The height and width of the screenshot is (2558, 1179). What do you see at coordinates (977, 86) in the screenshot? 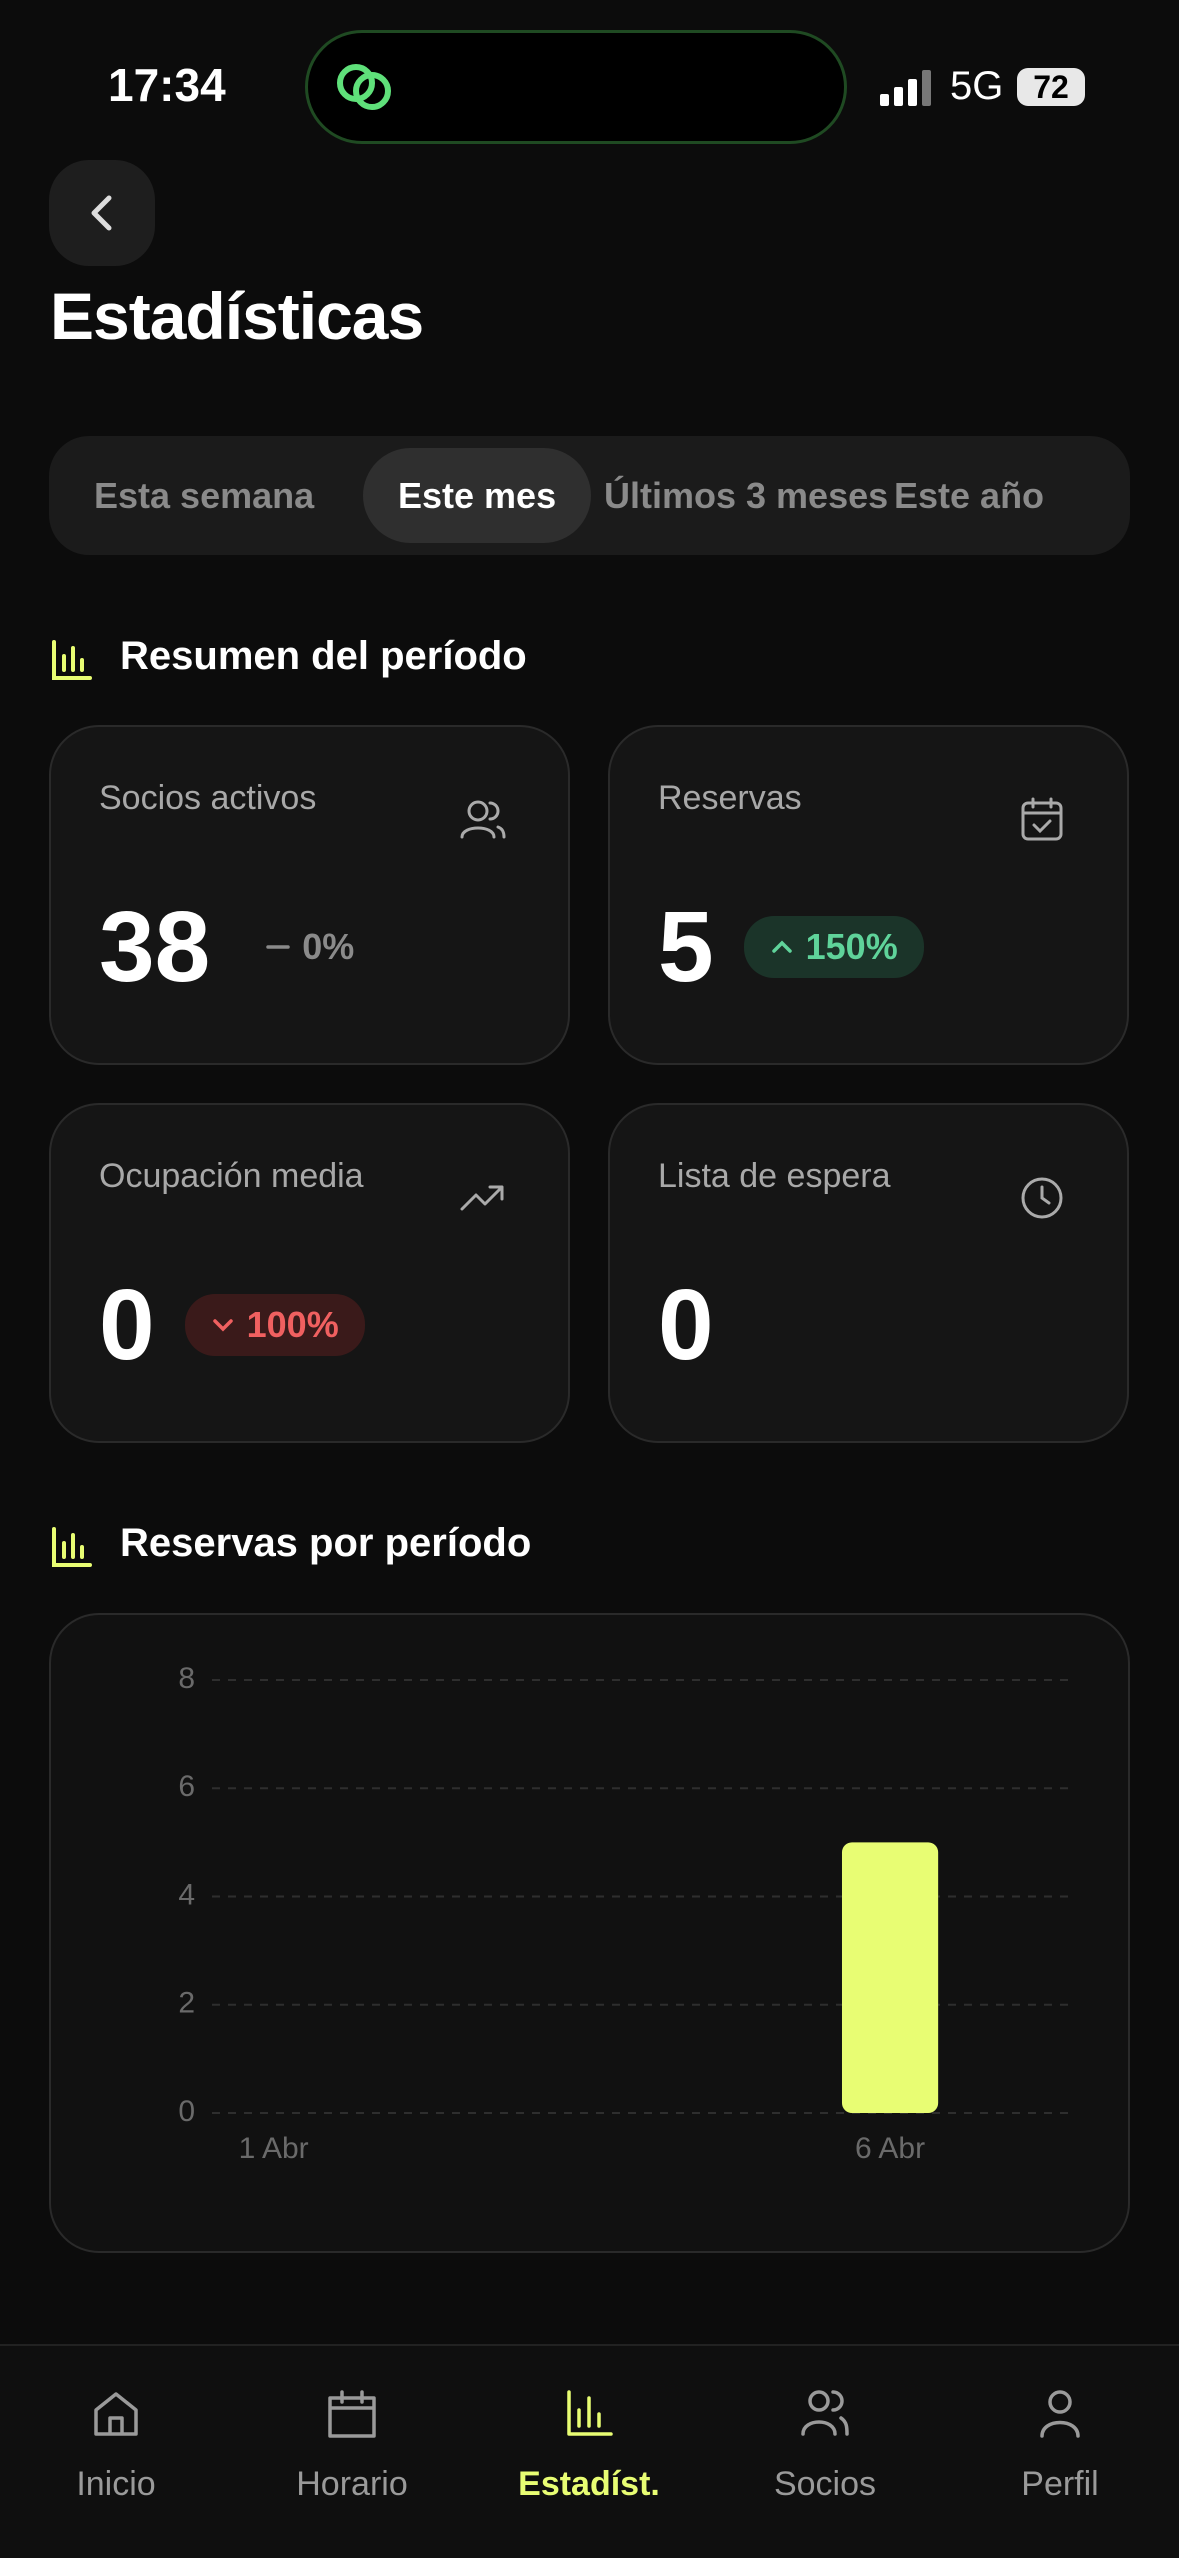
I see `status-network: 5G` at bounding box center [977, 86].